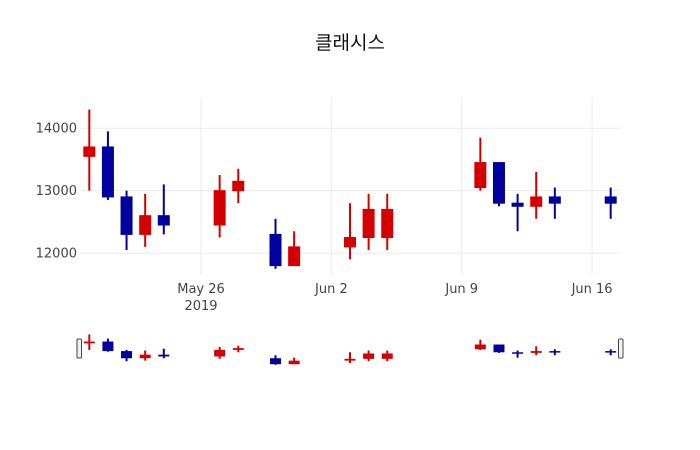 This screenshot has height=450, width=700. I want to click on y-tick-label: 13000, so click(56, 191).